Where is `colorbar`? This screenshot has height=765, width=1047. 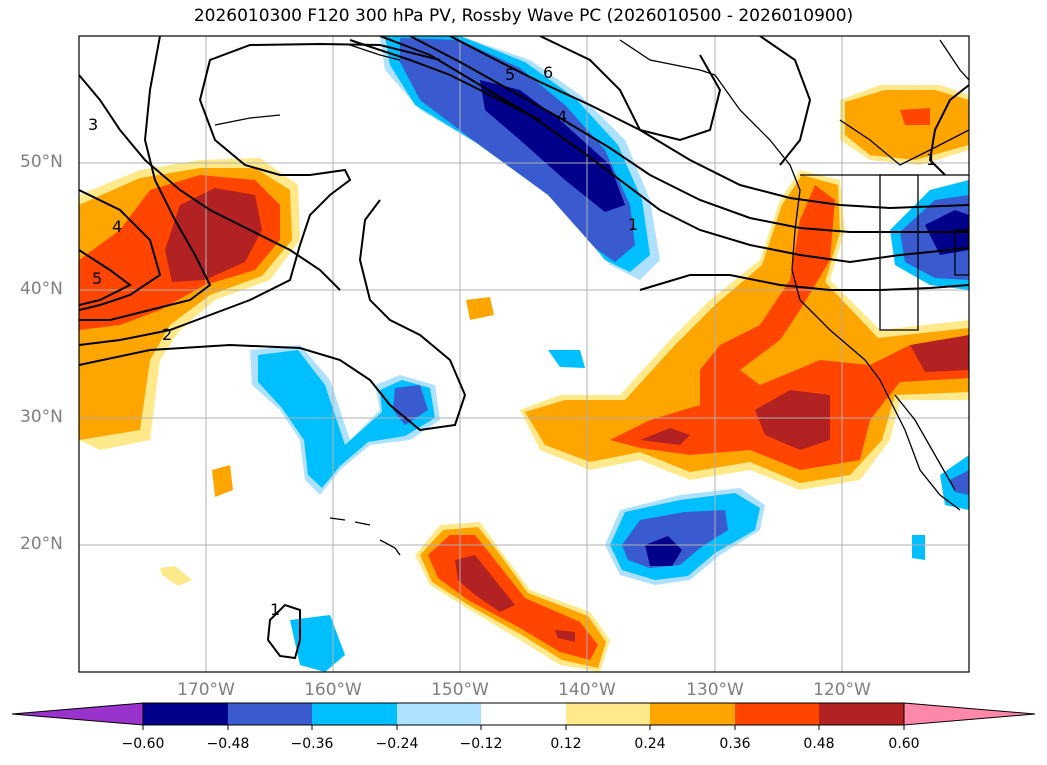 colorbar is located at coordinates (523, 716).